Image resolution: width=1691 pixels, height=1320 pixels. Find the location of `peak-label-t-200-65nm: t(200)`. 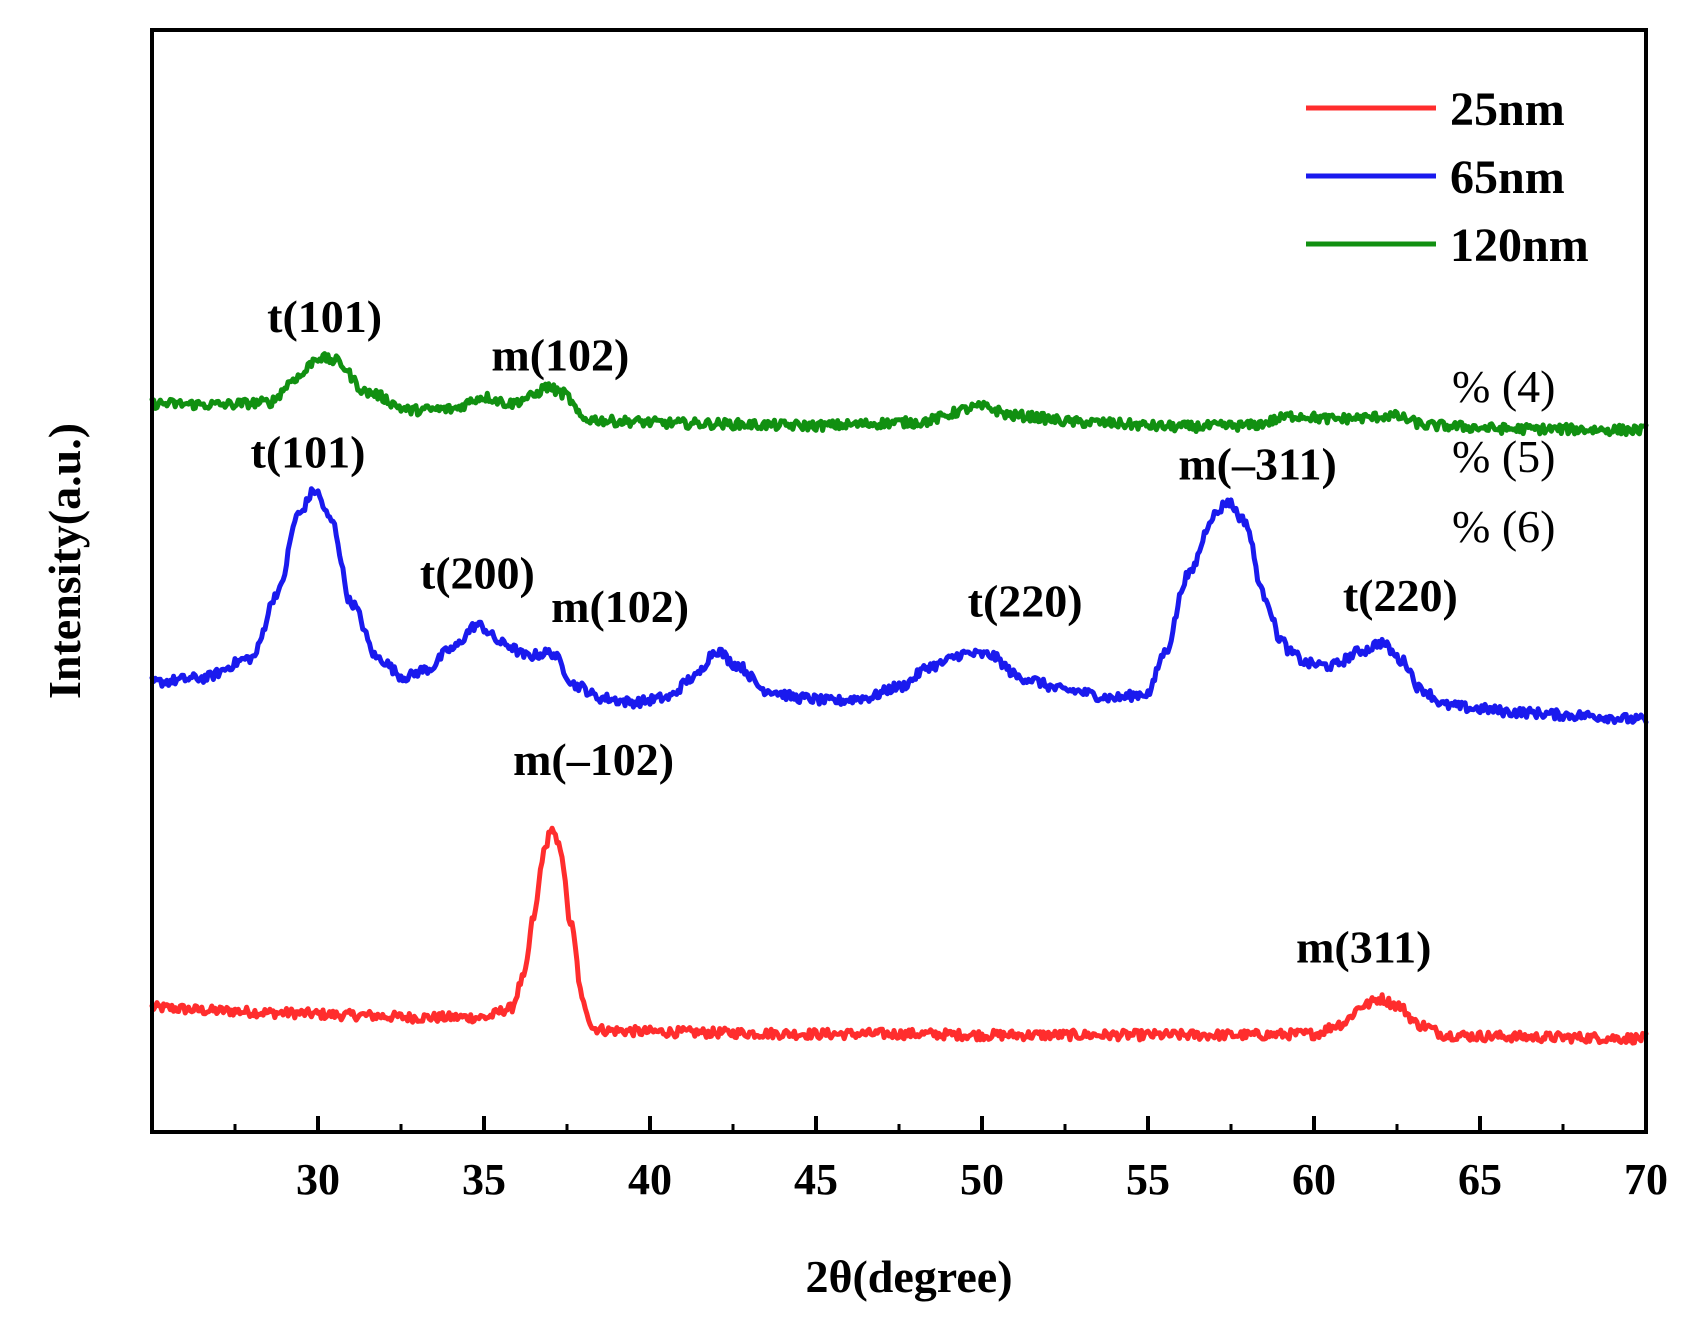

peak-label-t-200-65nm: t(200) is located at coordinates (477, 573).